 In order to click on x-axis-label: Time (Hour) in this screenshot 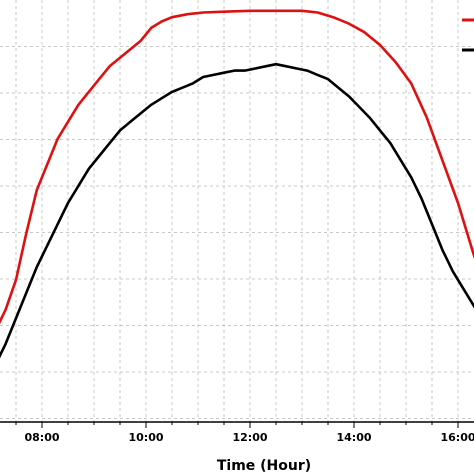, I will do `click(264, 466)`.